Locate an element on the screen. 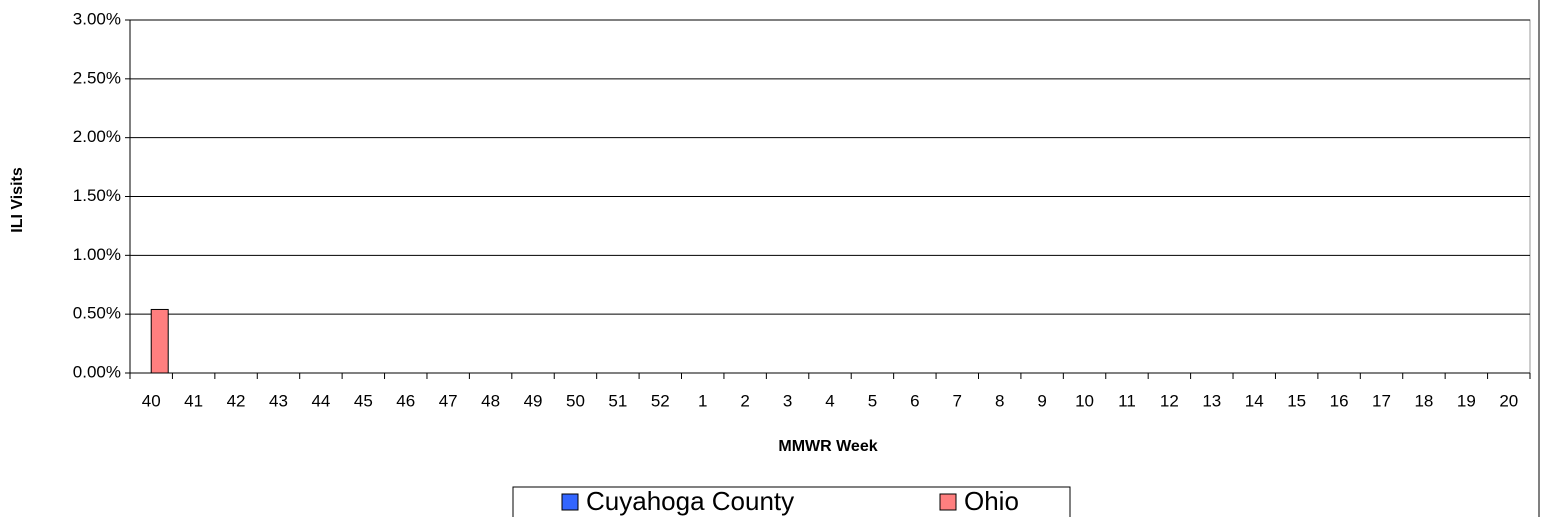 The width and height of the screenshot is (1543, 517). x-tick-label: 13 is located at coordinates (1211, 400).